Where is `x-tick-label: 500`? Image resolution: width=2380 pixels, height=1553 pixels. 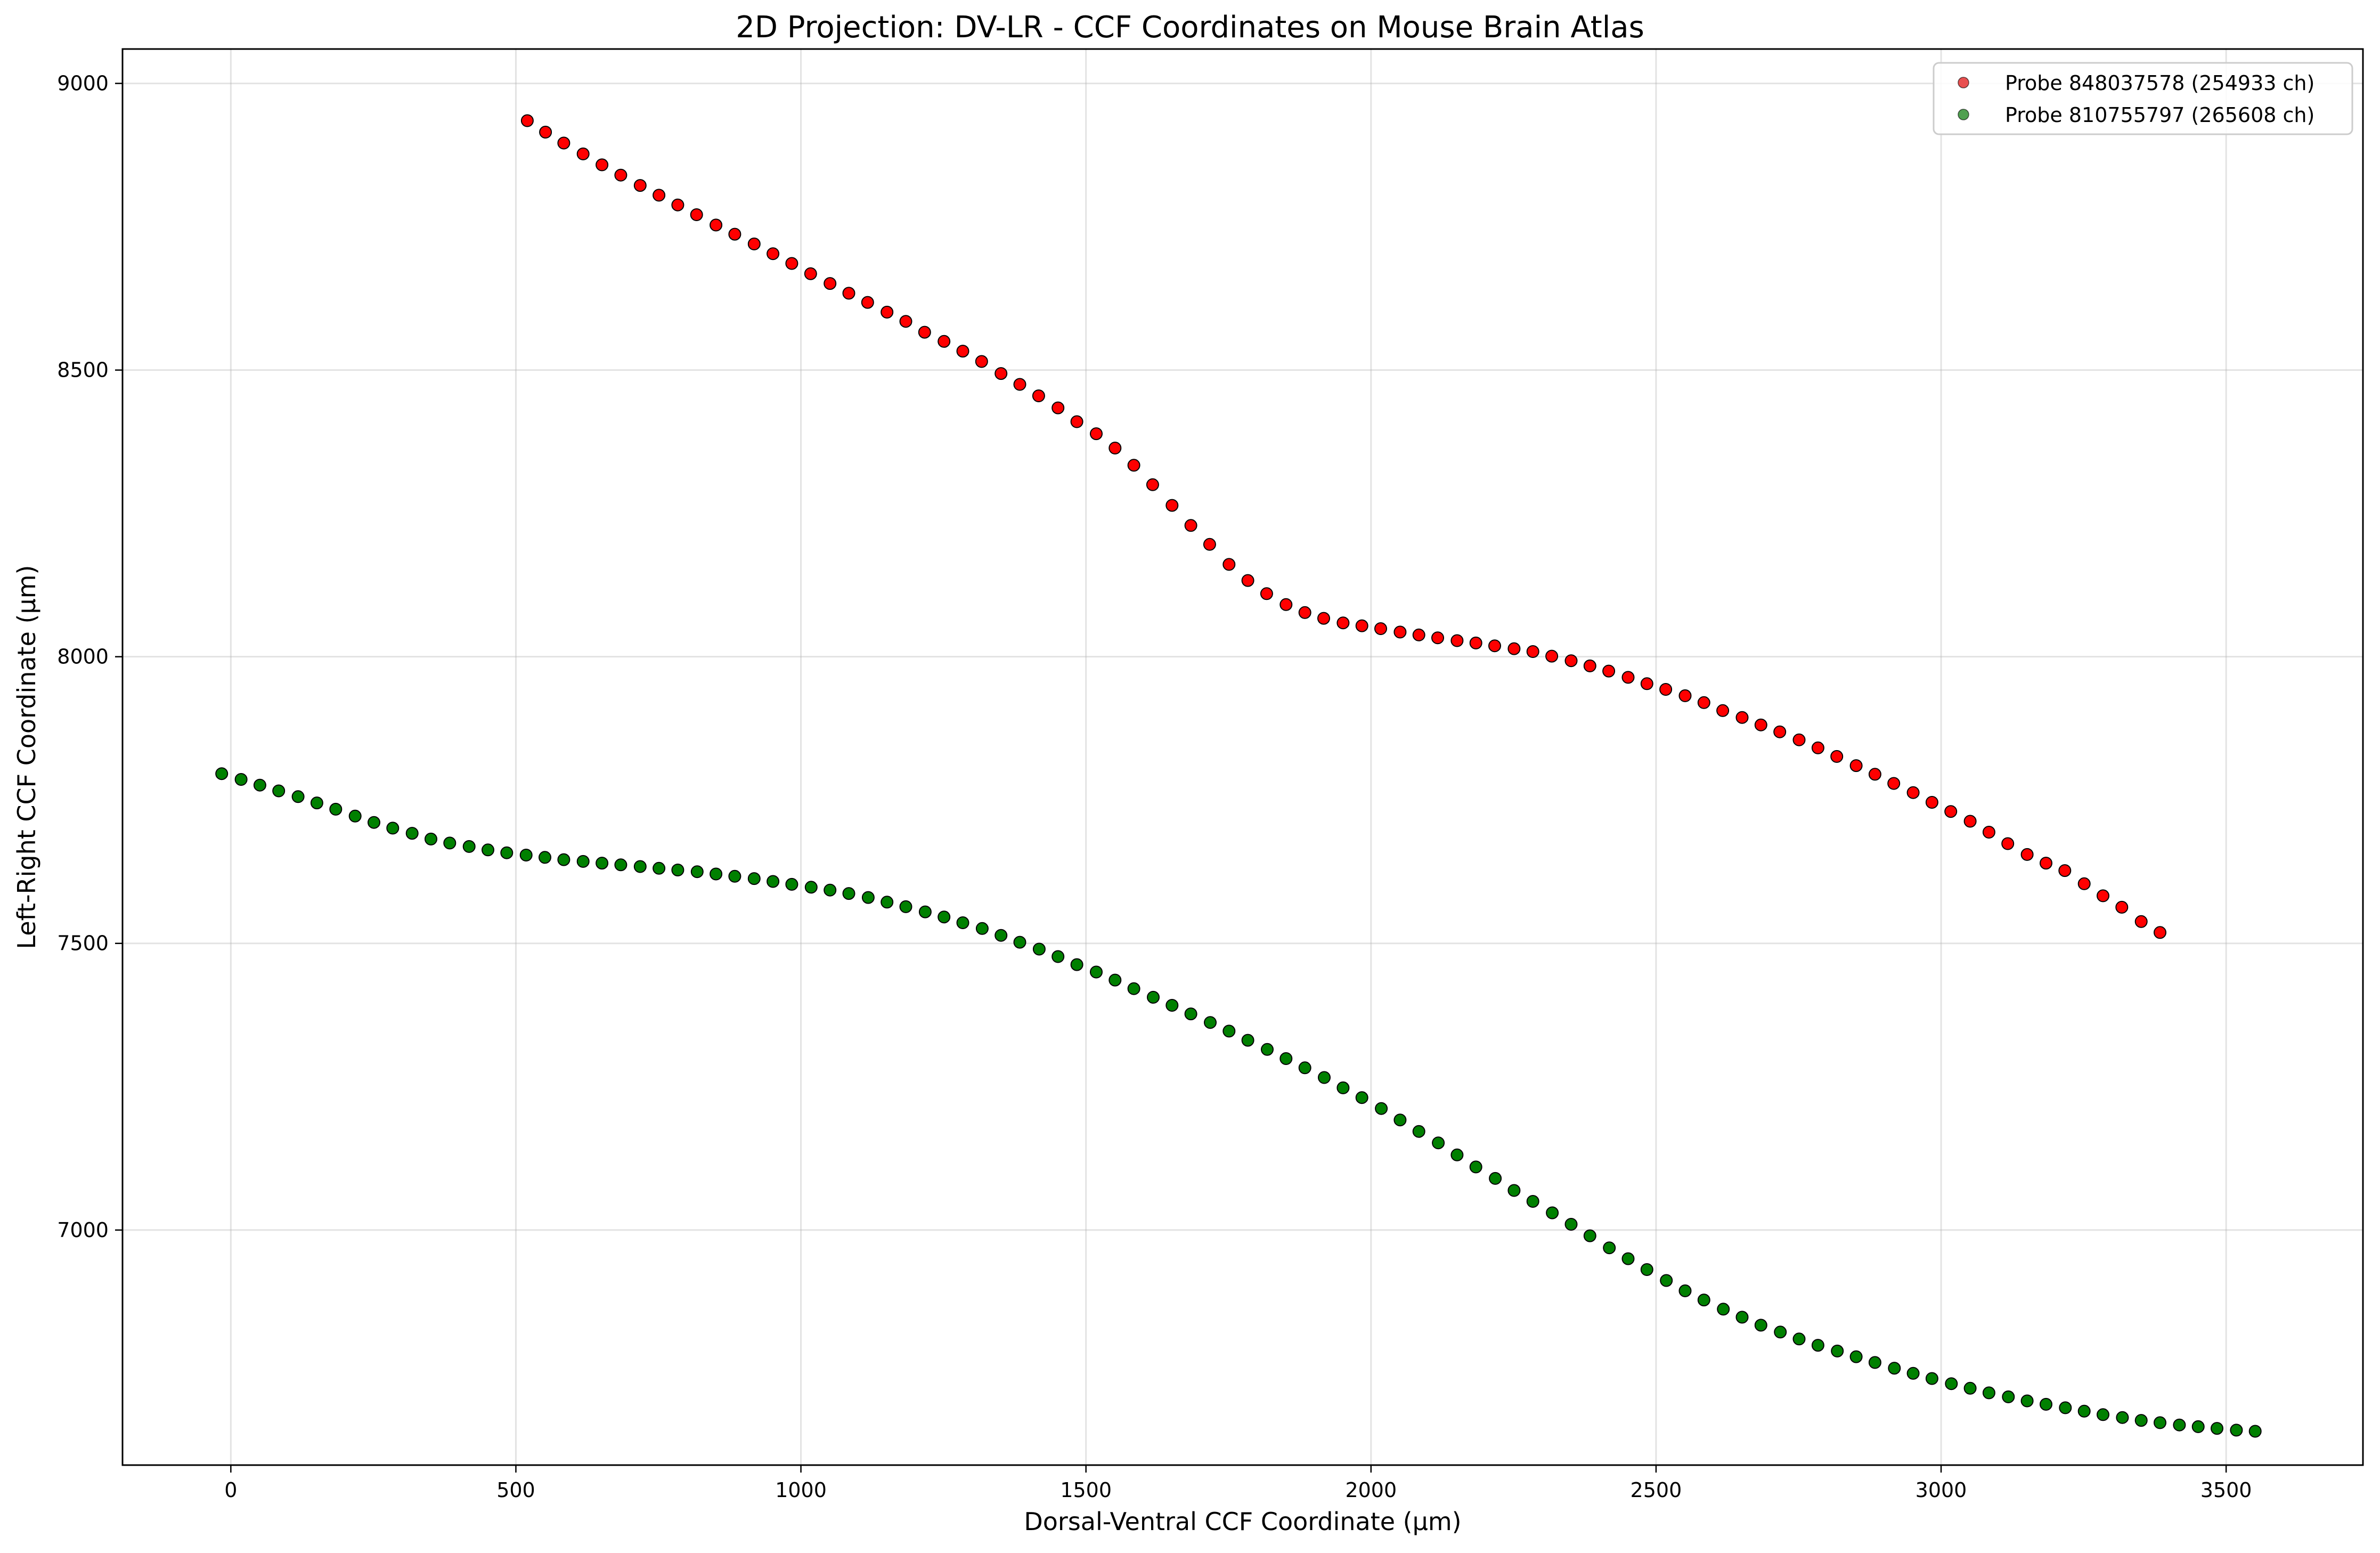
x-tick-label: 500 is located at coordinates (515, 1490).